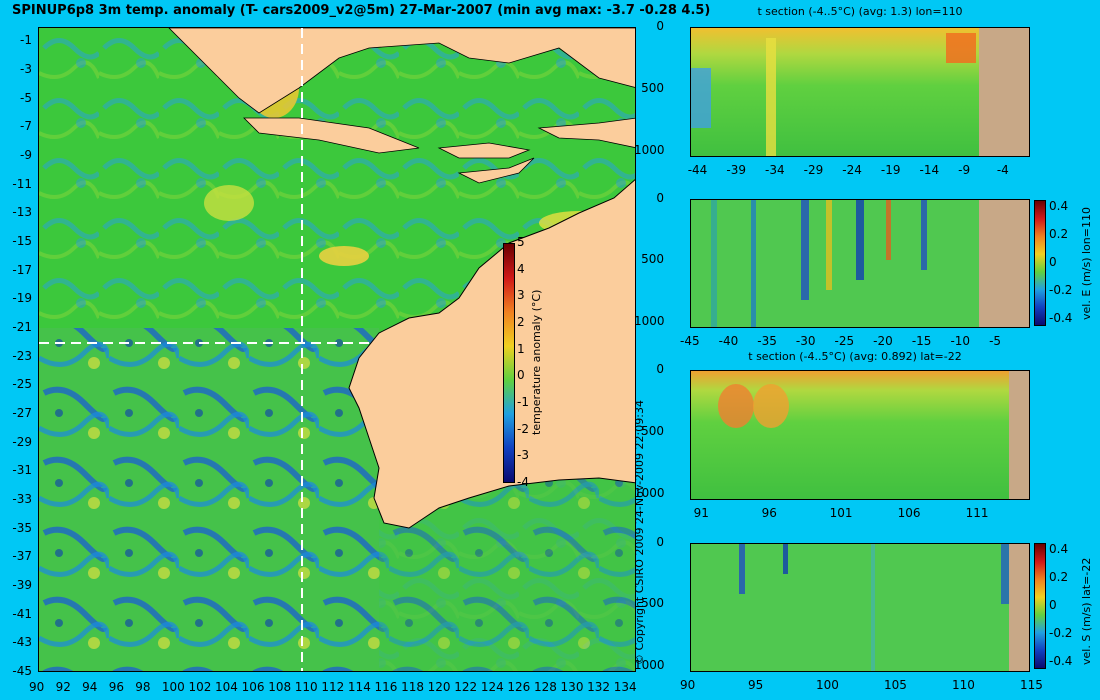 The image size is (1100, 700). Describe the element at coordinates (22, 212) in the screenshot. I see `main-y-tick: -13` at that location.